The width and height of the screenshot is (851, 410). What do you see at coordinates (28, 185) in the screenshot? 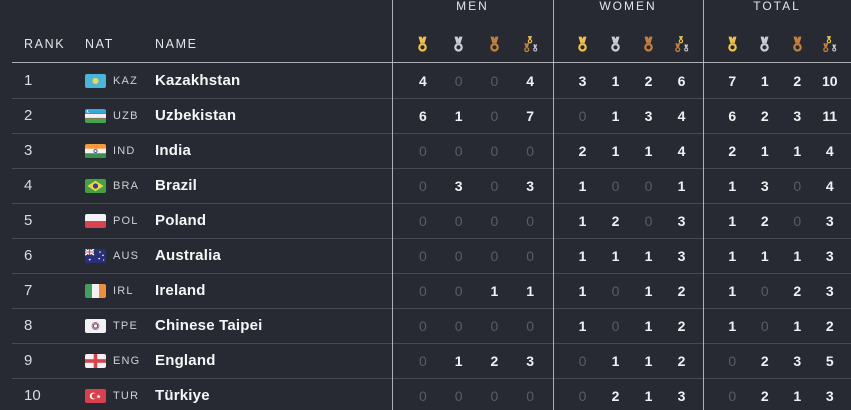
I see `rank-value: 4` at bounding box center [28, 185].